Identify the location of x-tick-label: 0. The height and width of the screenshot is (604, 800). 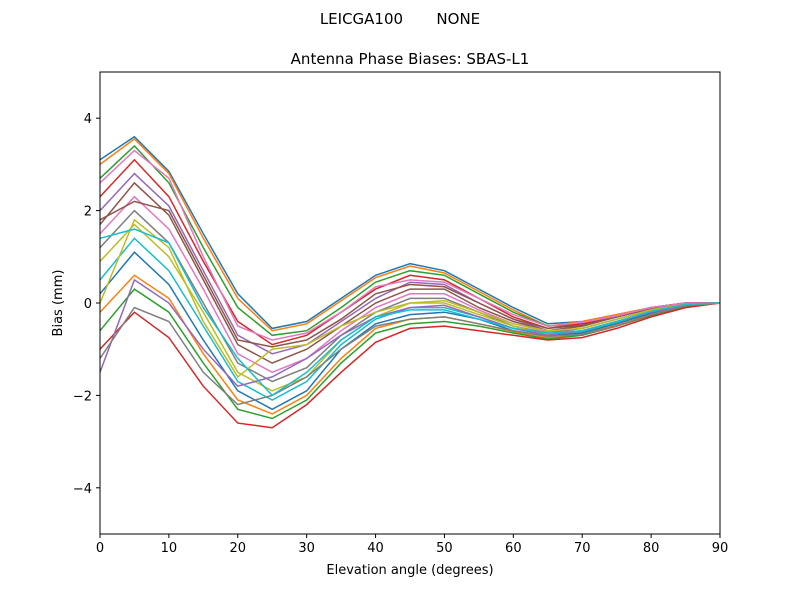
(100, 548).